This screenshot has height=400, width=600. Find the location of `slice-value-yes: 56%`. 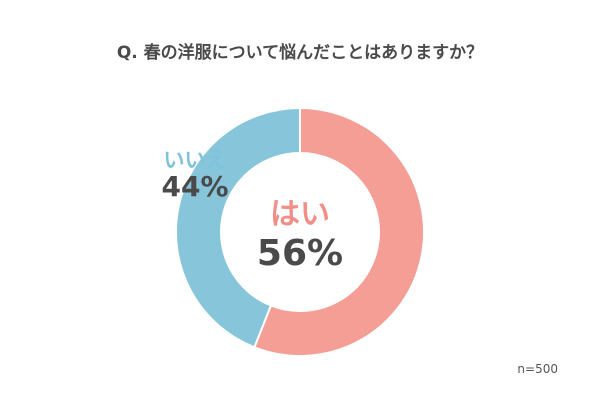

slice-value-yes: 56% is located at coordinates (300, 253).